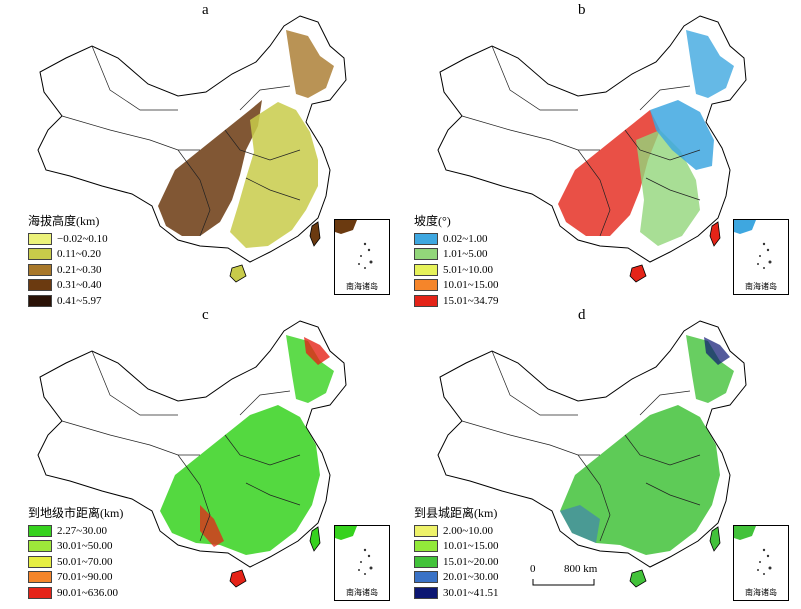 The width and height of the screenshot is (801, 609). I want to click on legend-title: 海拔高度(km), so click(64, 221).